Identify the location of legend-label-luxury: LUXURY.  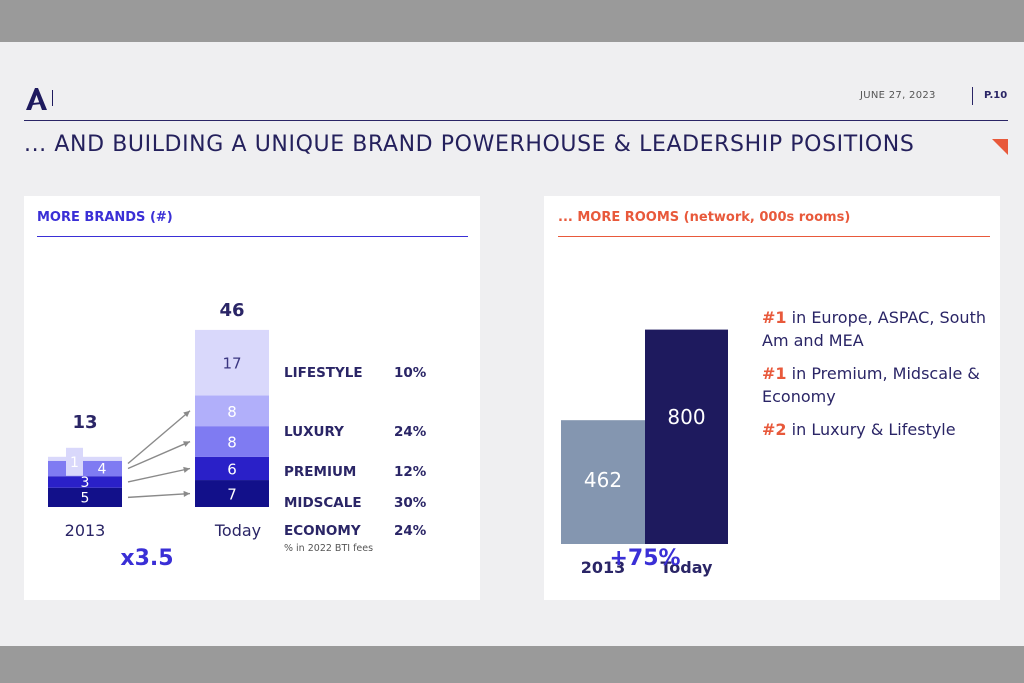
(314, 432).